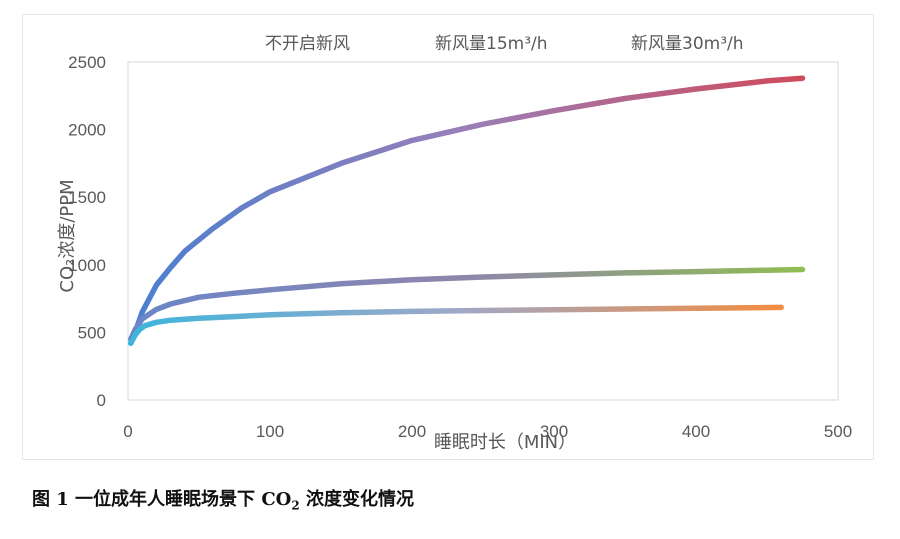 The width and height of the screenshot is (900, 539). What do you see at coordinates (101, 400) in the screenshot?
I see `y-tick-label: 0` at bounding box center [101, 400].